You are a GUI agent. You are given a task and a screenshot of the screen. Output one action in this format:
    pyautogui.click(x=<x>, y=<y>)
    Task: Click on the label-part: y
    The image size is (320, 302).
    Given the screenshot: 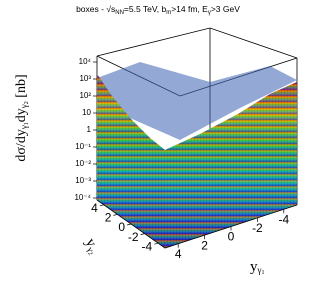 What is the action you would take?
    pyautogui.click(x=254, y=267)
    